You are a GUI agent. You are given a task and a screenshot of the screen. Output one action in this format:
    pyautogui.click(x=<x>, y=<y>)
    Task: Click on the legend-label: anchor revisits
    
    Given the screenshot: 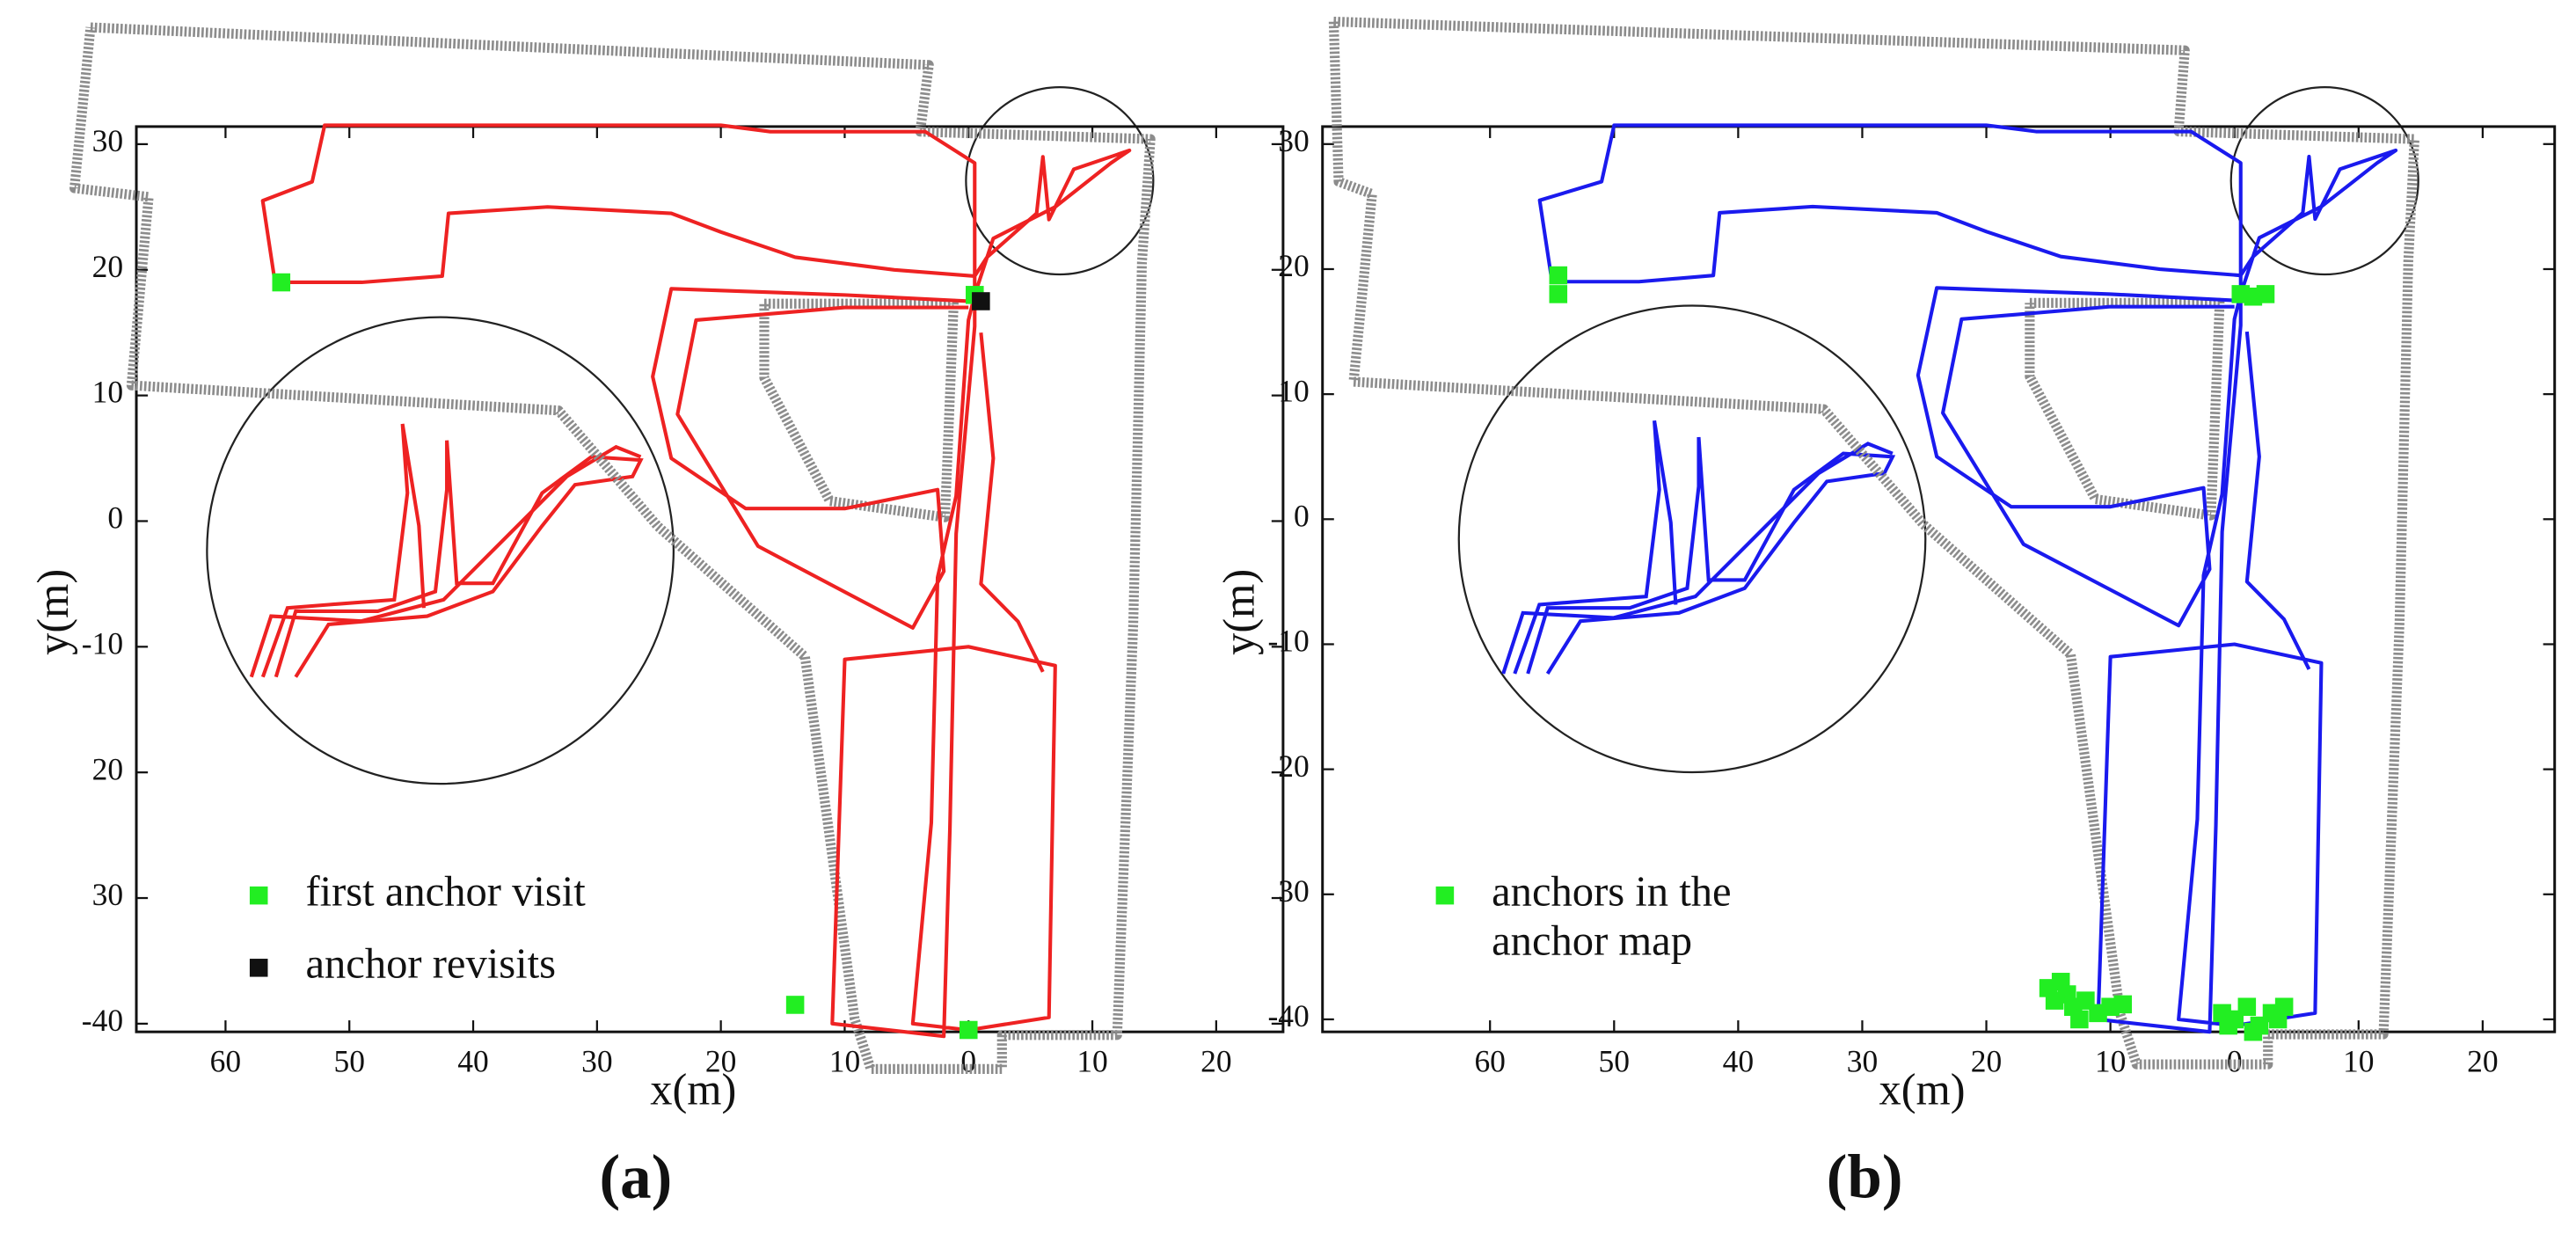 What is the action you would take?
    pyautogui.click(x=431, y=964)
    